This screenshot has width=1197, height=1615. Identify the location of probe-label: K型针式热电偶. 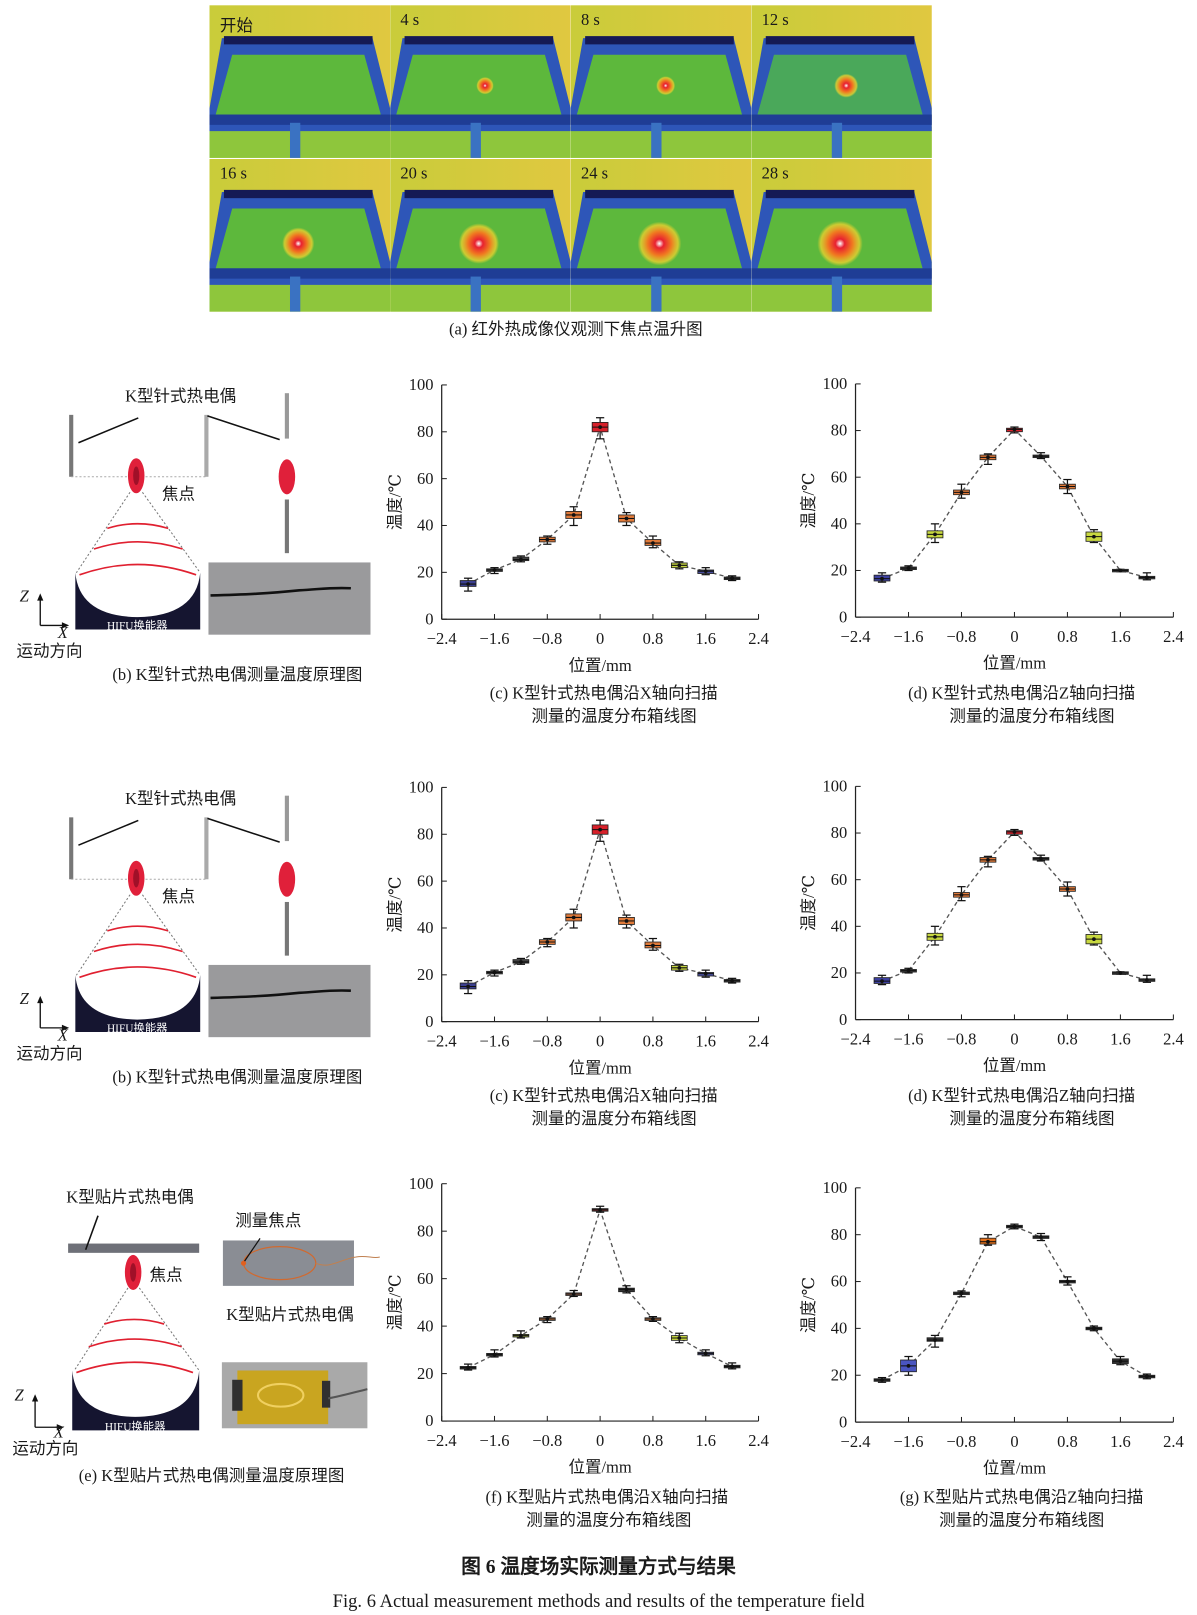
(181, 397).